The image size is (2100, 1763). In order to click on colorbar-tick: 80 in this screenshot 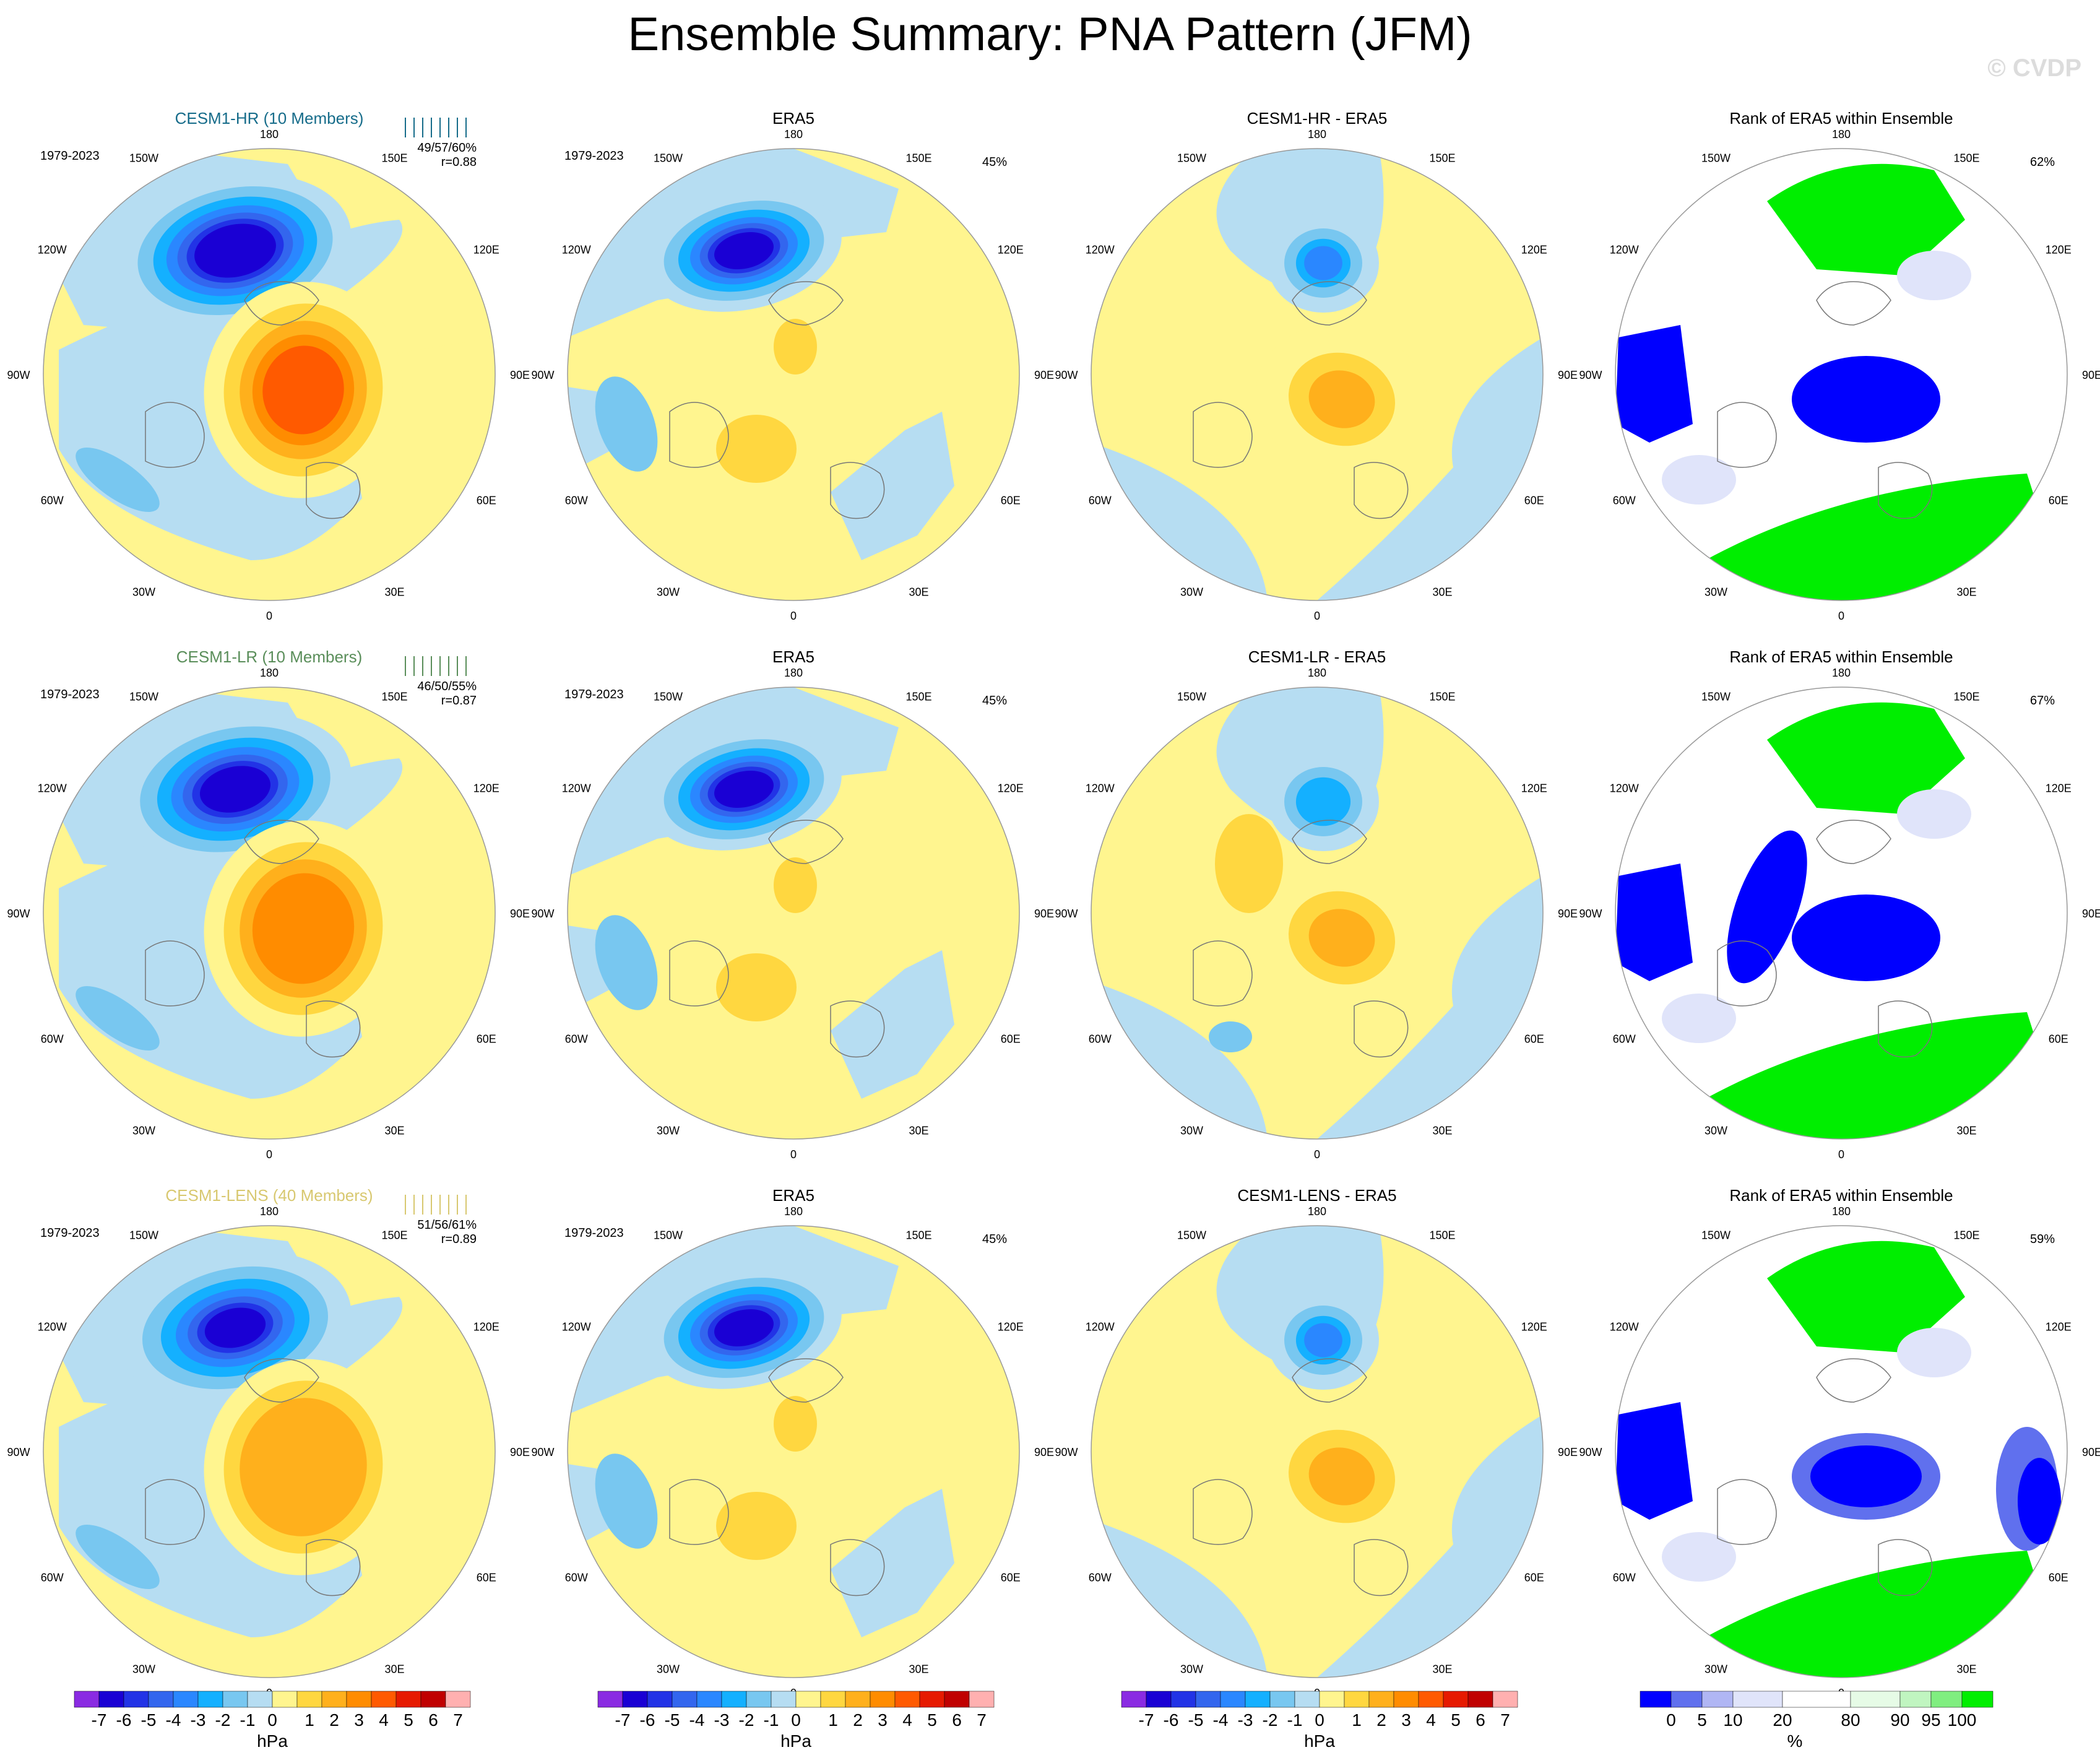, I will do `click(1850, 1720)`.